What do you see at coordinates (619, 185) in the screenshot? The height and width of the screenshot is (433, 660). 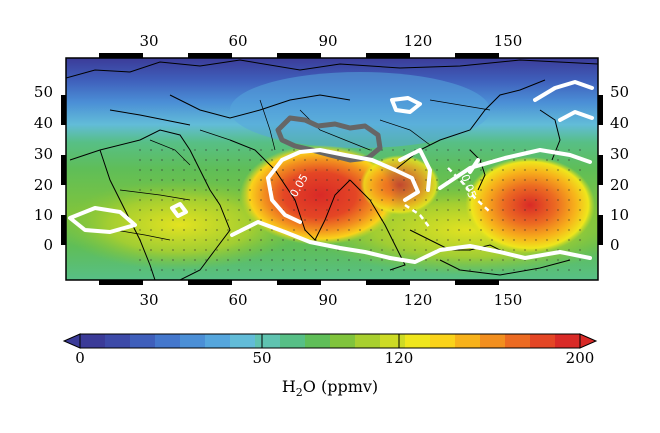 I see `lat-tick-right-20: 20` at bounding box center [619, 185].